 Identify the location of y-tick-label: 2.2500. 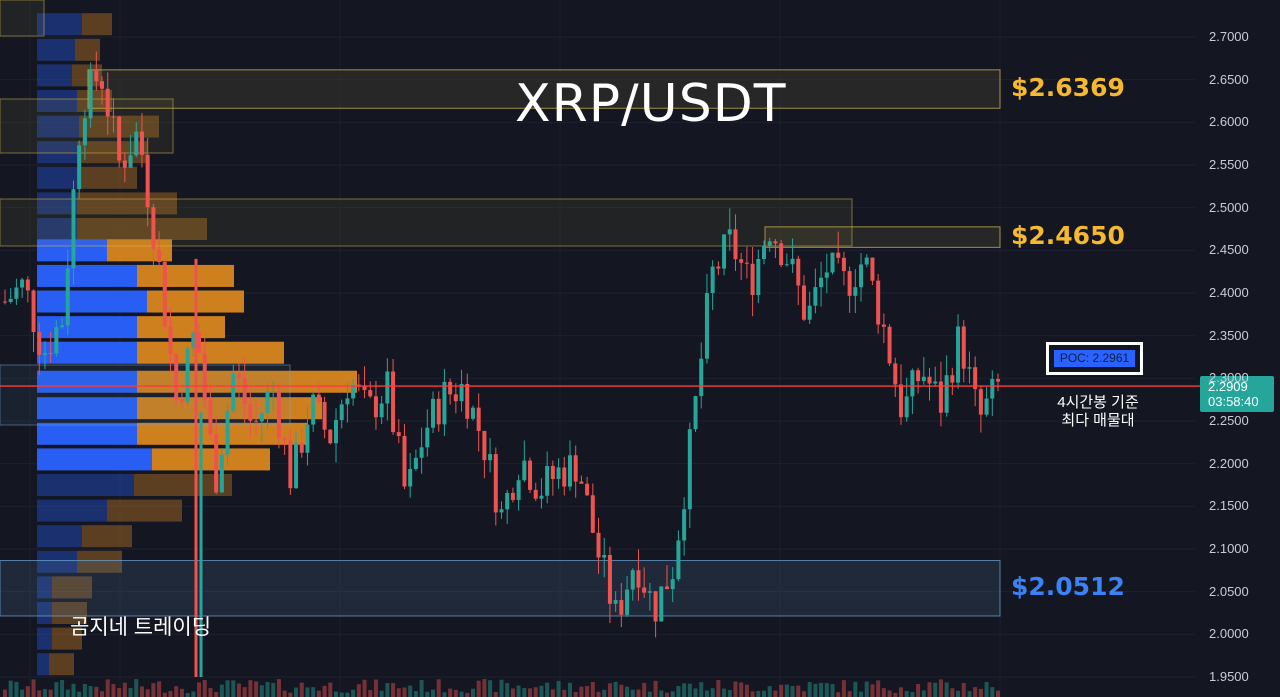
(1229, 420).